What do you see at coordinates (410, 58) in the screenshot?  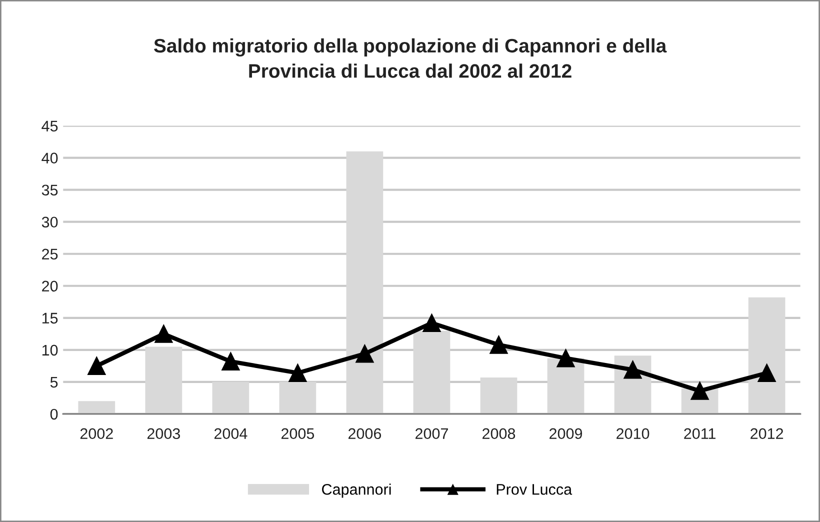 I see `chart-title: Saldo migratorio della popolazione di Capannori e della Provincia di Lucca dal 2002 al 2012` at bounding box center [410, 58].